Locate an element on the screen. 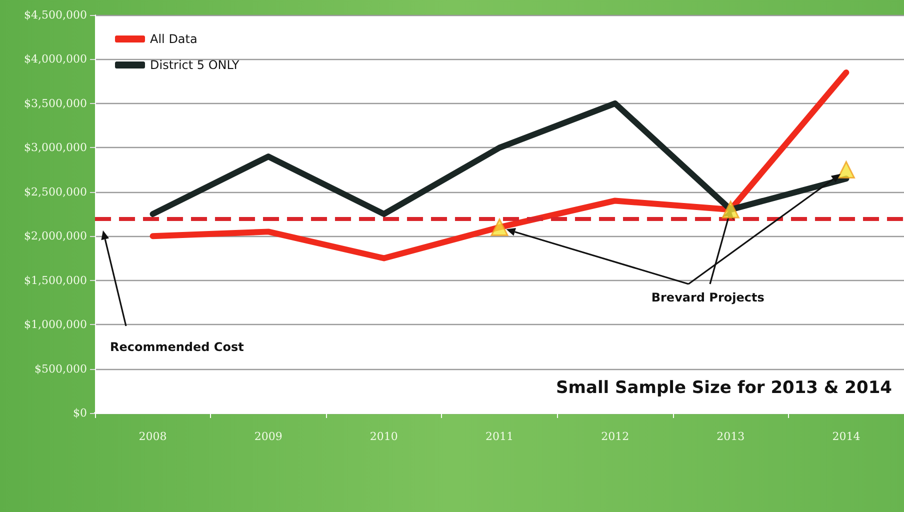 The image size is (904, 512). y-tick-label: $500,000 is located at coordinates (60, 369).